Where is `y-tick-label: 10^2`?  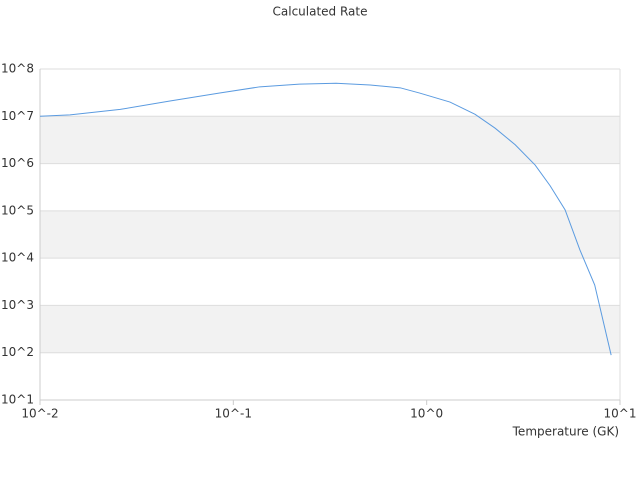 y-tick-label: 10^2 is located at coordinates (17, 352).